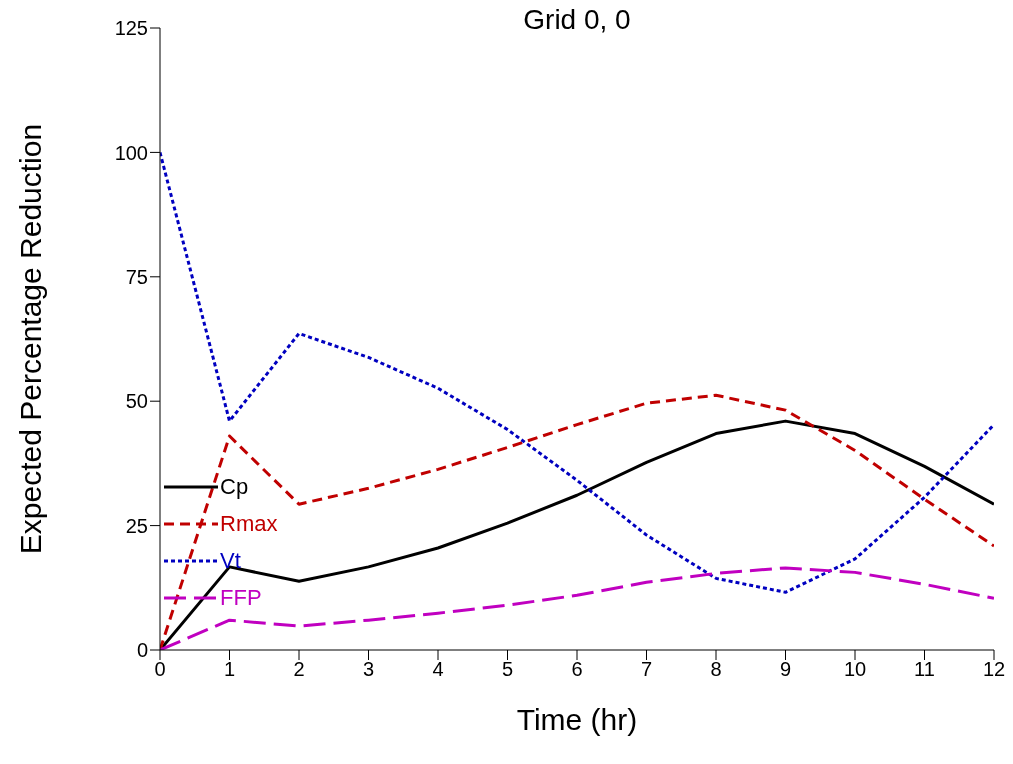 The height and width of the screenshot is (764, 1013). I want to click on x-tick-label: 5, so click(507, 669).